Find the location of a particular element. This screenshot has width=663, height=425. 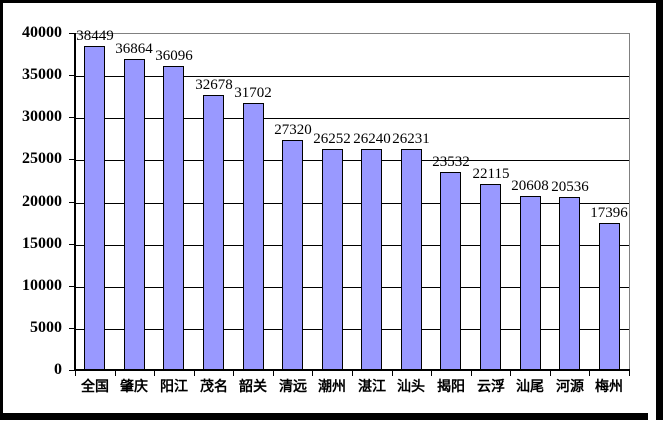

frame-border-top is located at coordinates (331, 1).